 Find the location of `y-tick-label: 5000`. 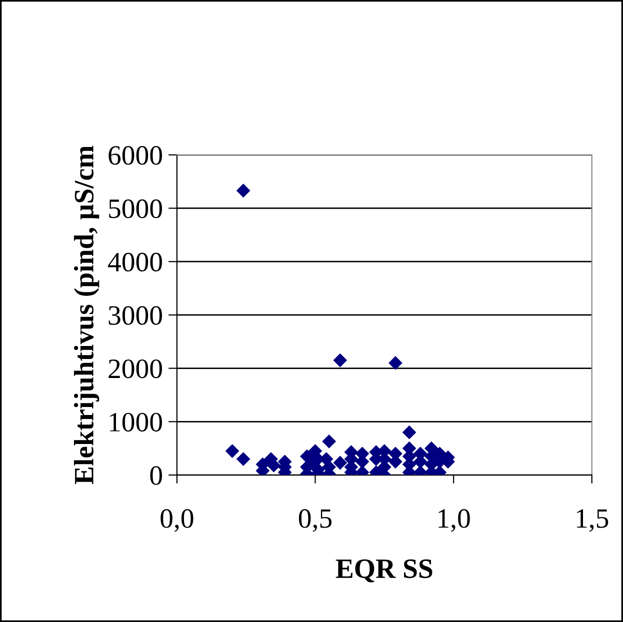

y-tick-label: 5000 is located at coordinates (135, 208).